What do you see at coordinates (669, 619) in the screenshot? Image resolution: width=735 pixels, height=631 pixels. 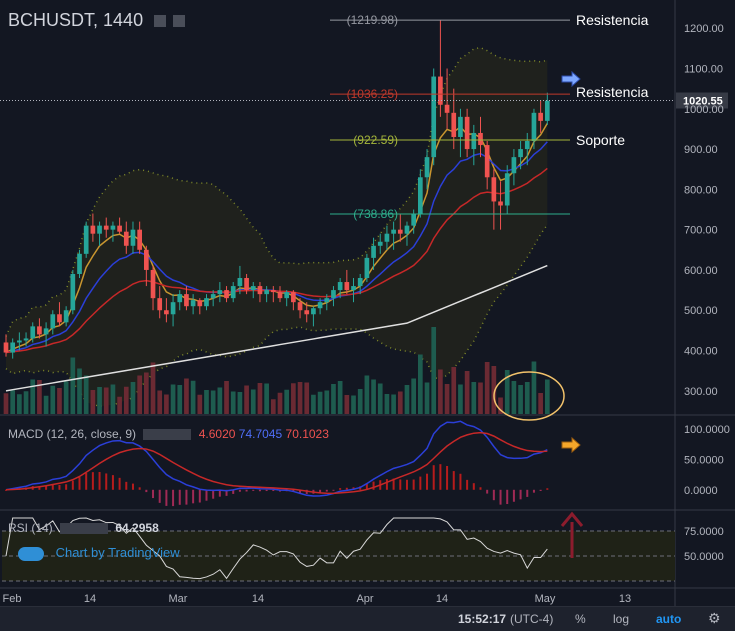 I see `auto-toggle: auto` at bounding box center [669, 619].